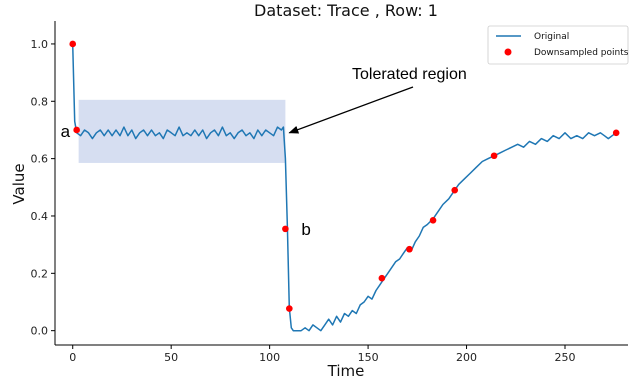  I want to click on legend-box, so click(558, 45).